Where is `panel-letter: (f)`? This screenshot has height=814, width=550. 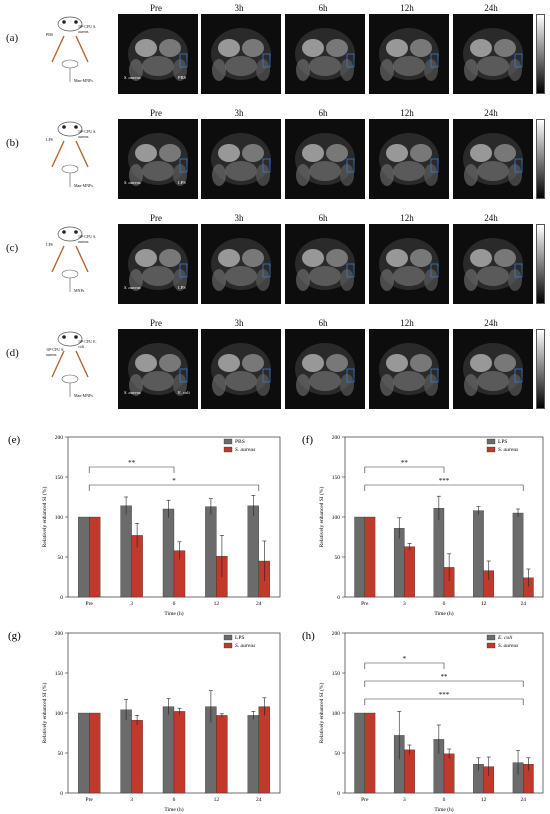
panel-letter: (f) is located at coordinates (307, 440).